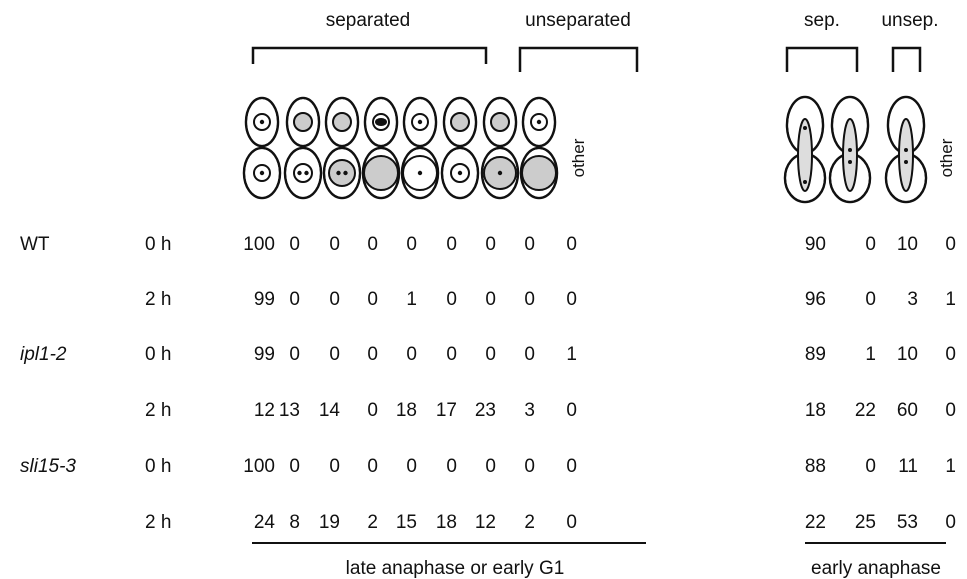  I want to click on cell-value: 23, so click(485, 410).